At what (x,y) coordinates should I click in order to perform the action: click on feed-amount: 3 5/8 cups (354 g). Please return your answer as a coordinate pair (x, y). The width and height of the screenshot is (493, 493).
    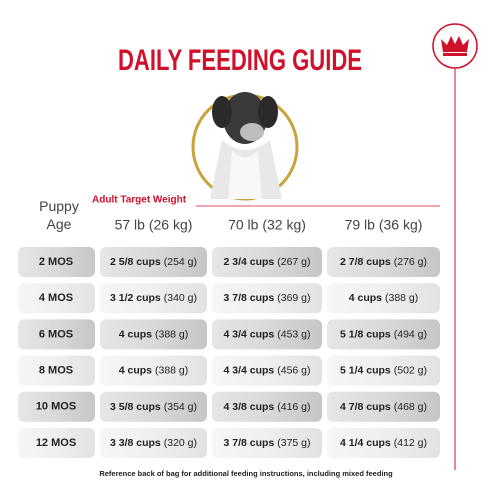
    Looking at the image, I should click on (153, 407).